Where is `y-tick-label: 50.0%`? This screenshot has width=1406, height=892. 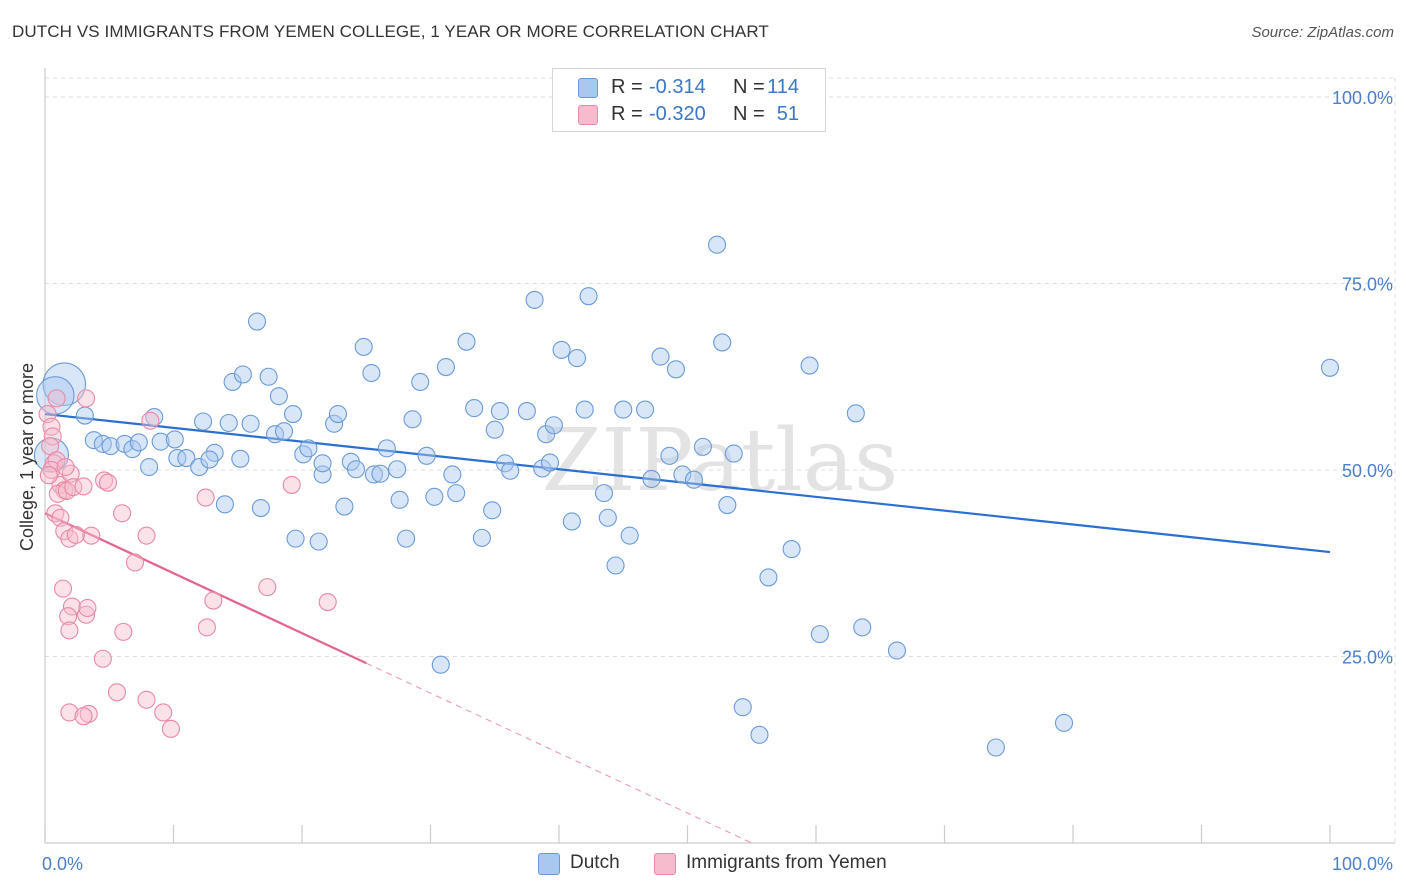 y-tick-label: 50.0% is located at coordinates (1367, 471).